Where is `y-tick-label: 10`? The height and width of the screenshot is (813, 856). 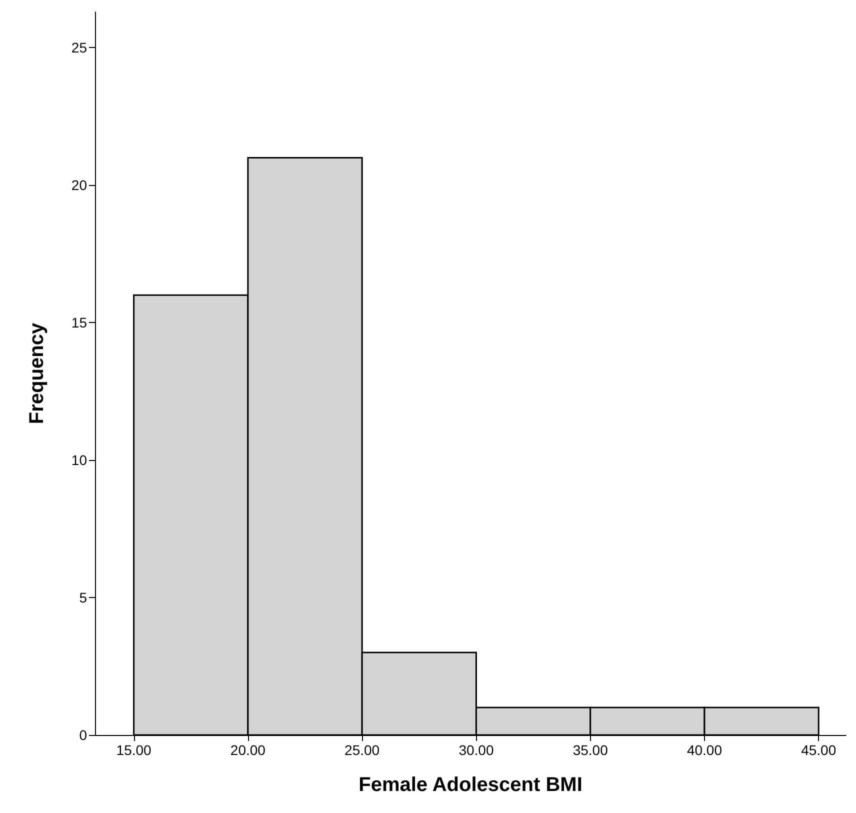
y-tick-label: 10 is located at coordinates (79, 460).